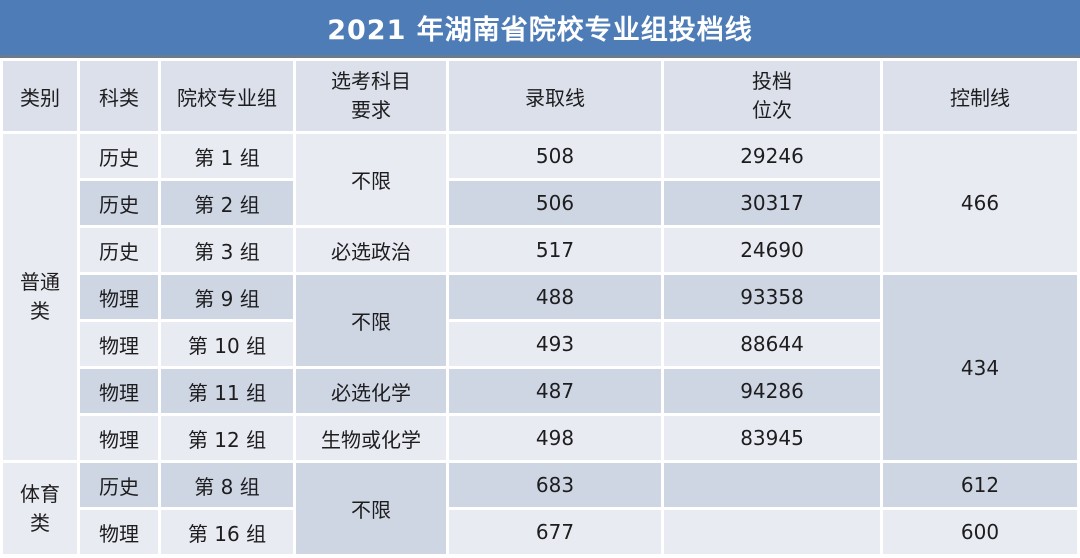 The image size is (1080, 558). I want to click on admission-cell: 517, so click(555, 250).